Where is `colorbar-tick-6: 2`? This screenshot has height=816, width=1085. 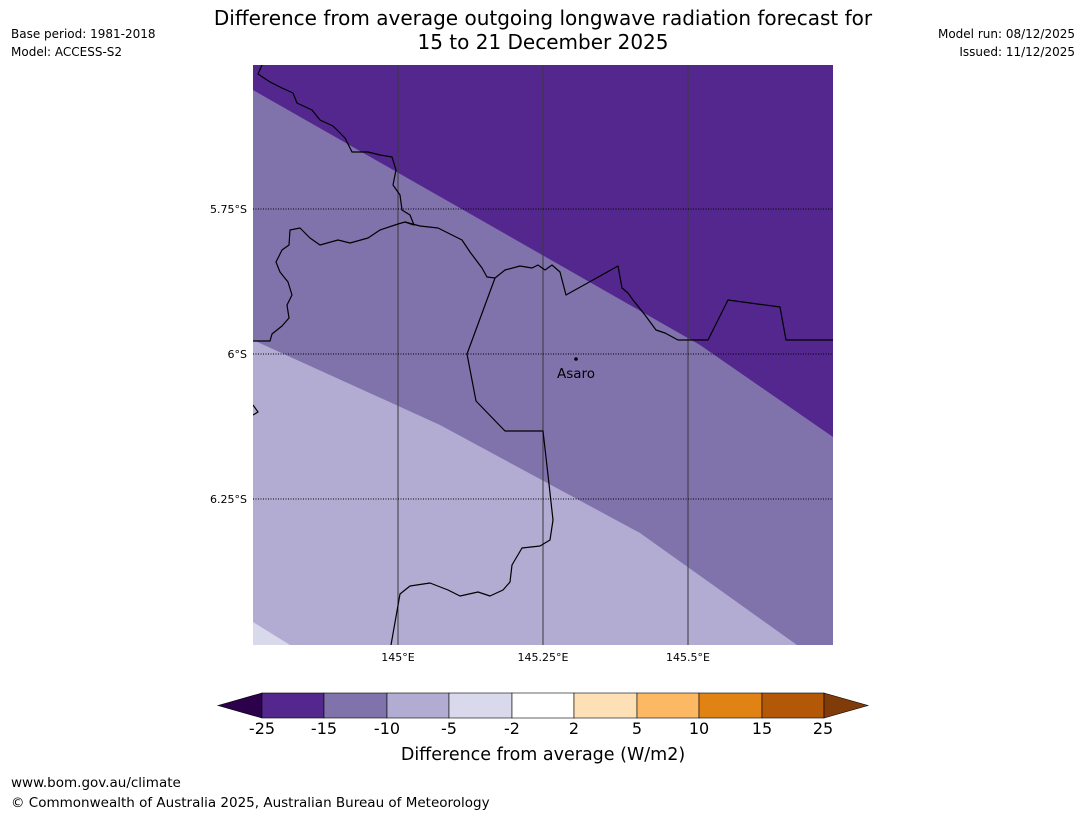 colorbar-tick-6: 2 is located at coordinates (574, 728).